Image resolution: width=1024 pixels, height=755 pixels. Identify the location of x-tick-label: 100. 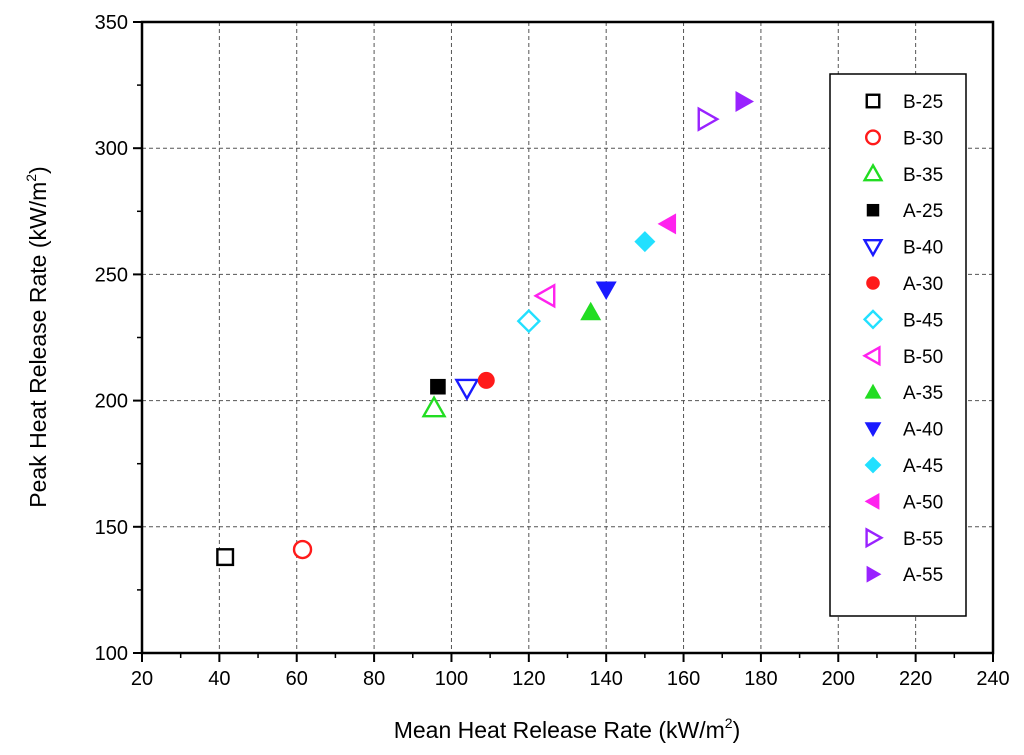
(451, 679).